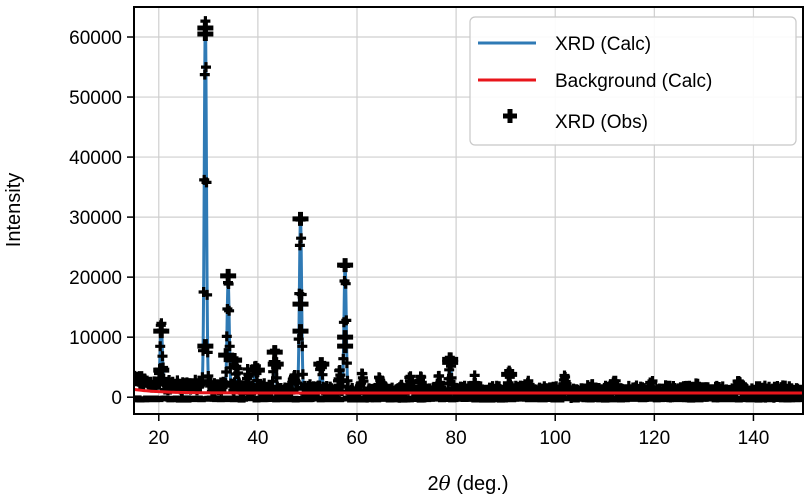 The image size is (810, 501). What do you see at coordinates (601, 122) in the screenshot?
I see `legend-label-obs: XRD (Obs)` at bounding box center [601, 122].